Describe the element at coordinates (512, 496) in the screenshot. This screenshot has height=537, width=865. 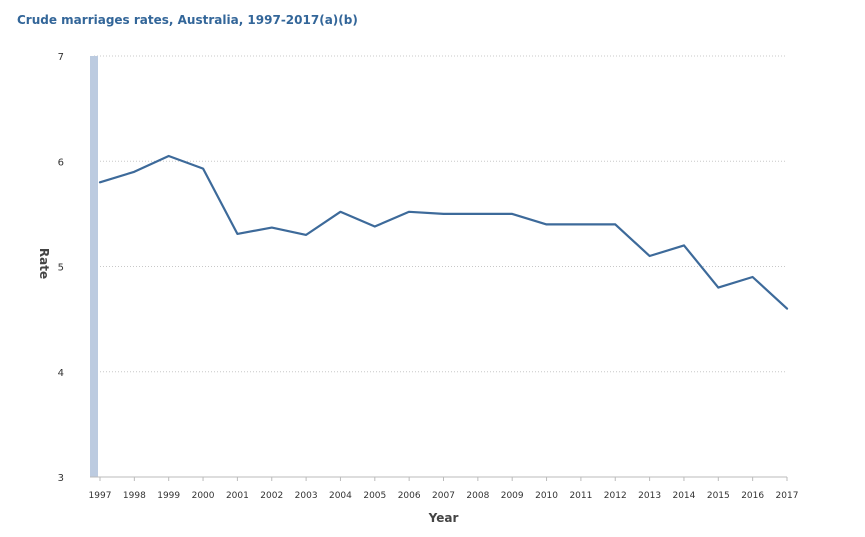
I see `x-tick-label-2009: 2009` at that location.